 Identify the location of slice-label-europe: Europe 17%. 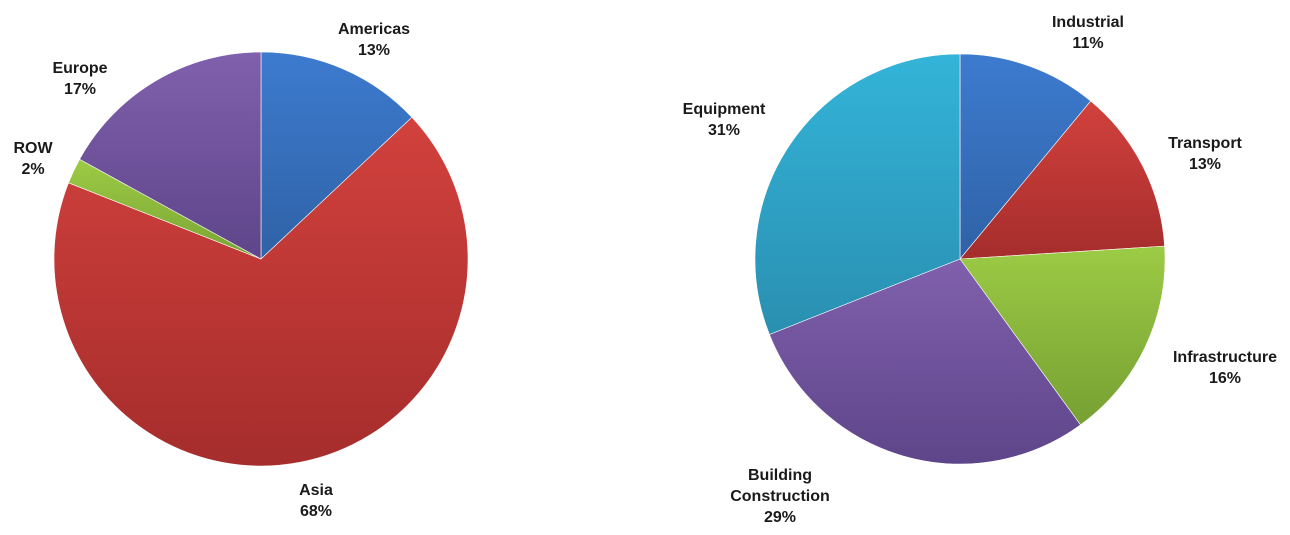
(79, 79).